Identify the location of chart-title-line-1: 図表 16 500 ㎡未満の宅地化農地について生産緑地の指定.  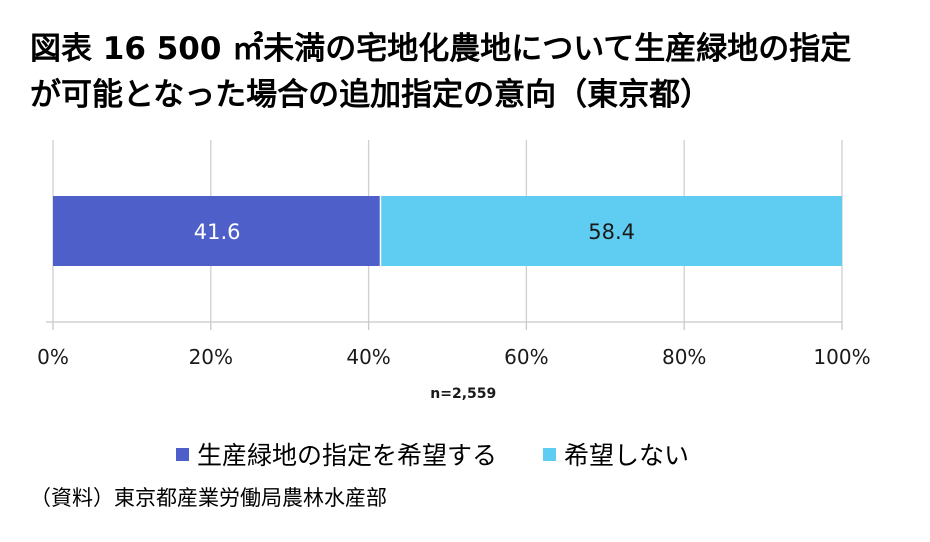
(441, 49).